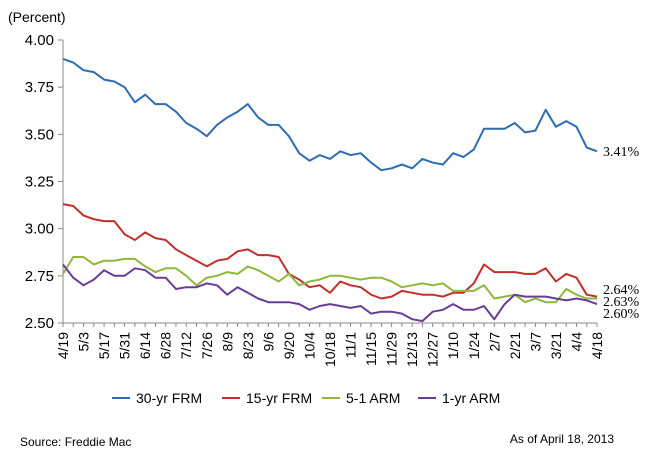  I want to click on x-tick-label: 8/23, so click(248, 345).